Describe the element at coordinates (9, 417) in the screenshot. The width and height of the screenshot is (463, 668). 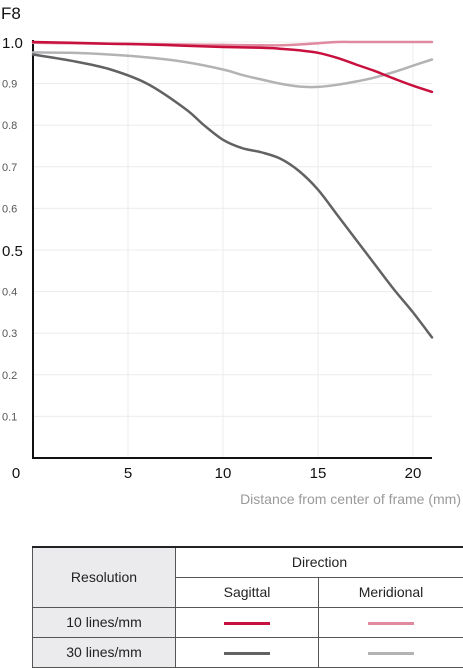
I see `y-tick-label: 0.1` at that location.